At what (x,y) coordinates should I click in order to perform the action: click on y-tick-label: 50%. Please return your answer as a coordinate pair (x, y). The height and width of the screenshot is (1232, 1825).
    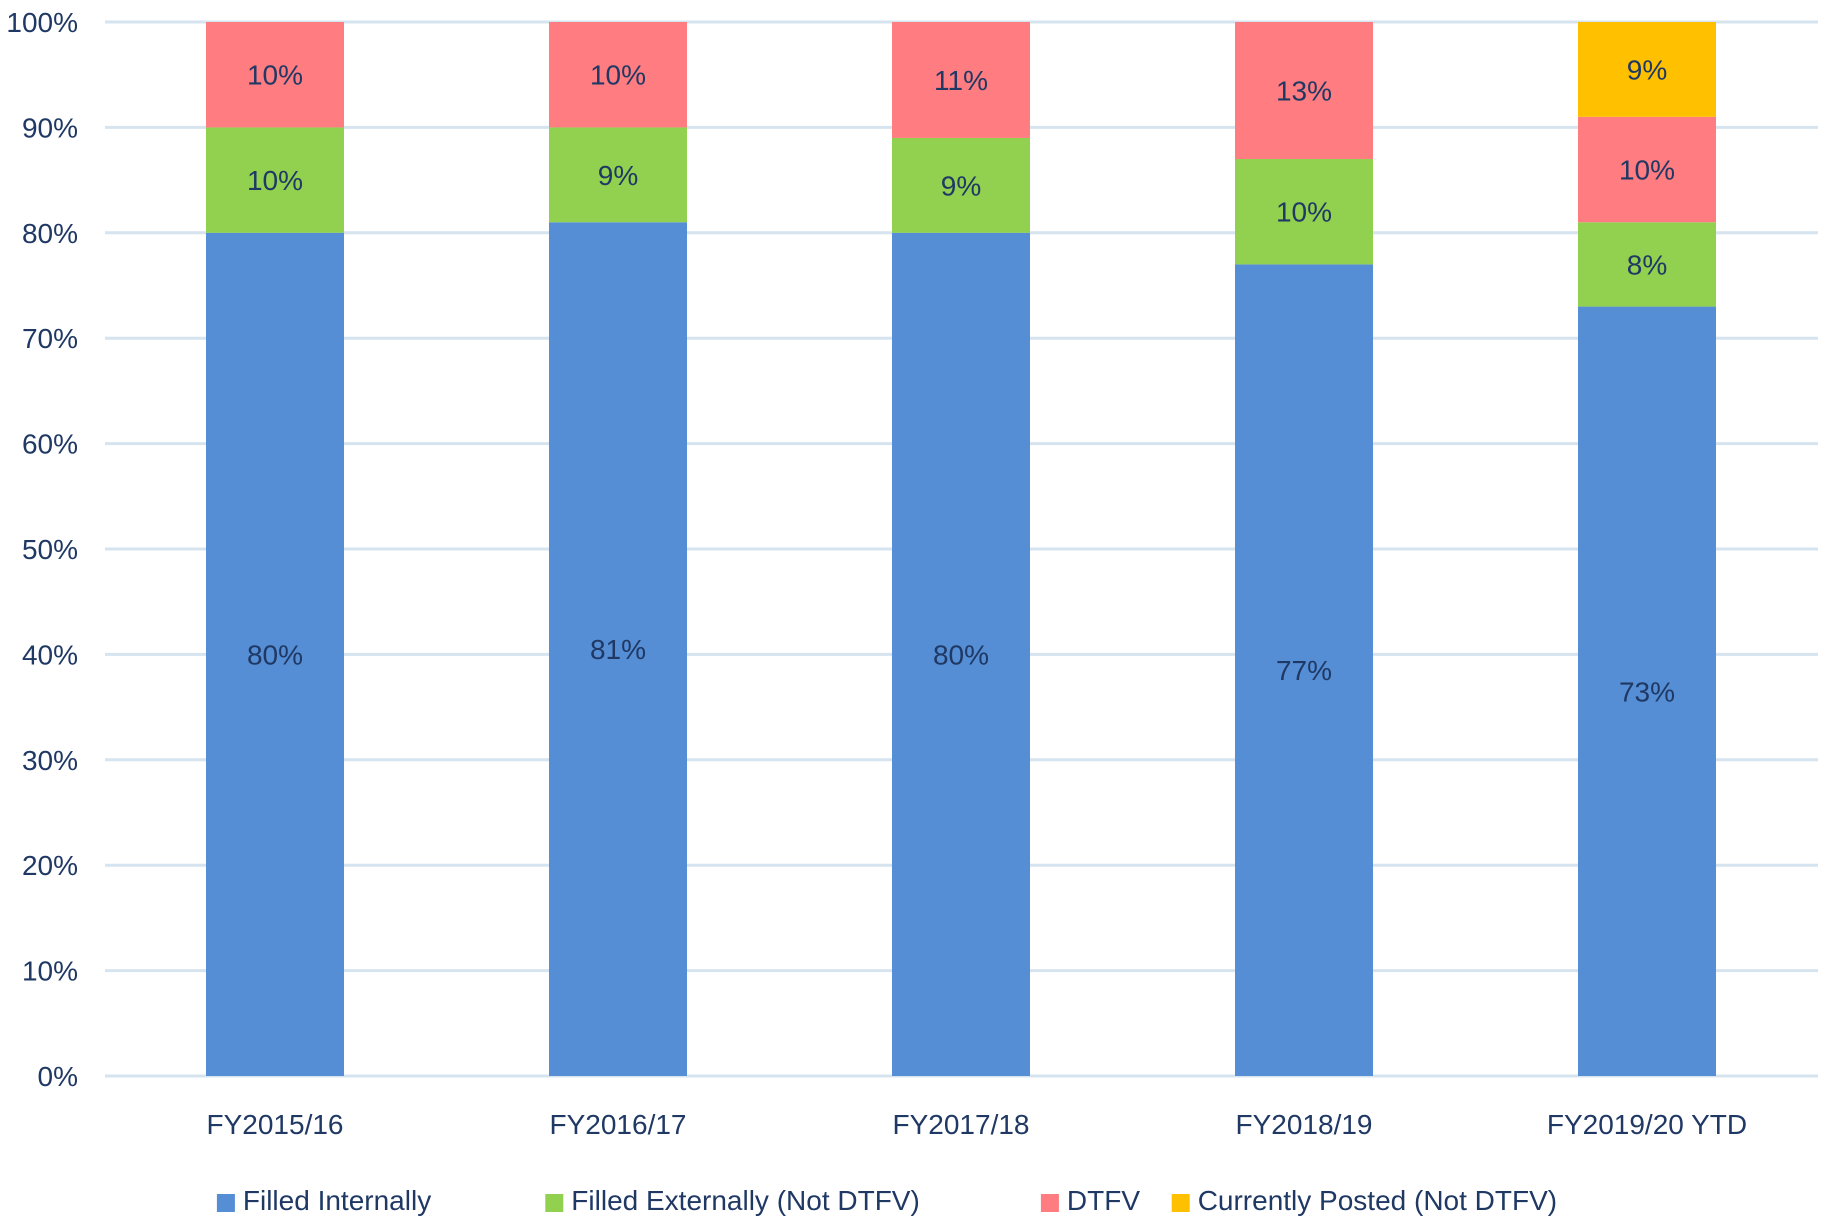
    Looking at the image, I should click on (50, 549).